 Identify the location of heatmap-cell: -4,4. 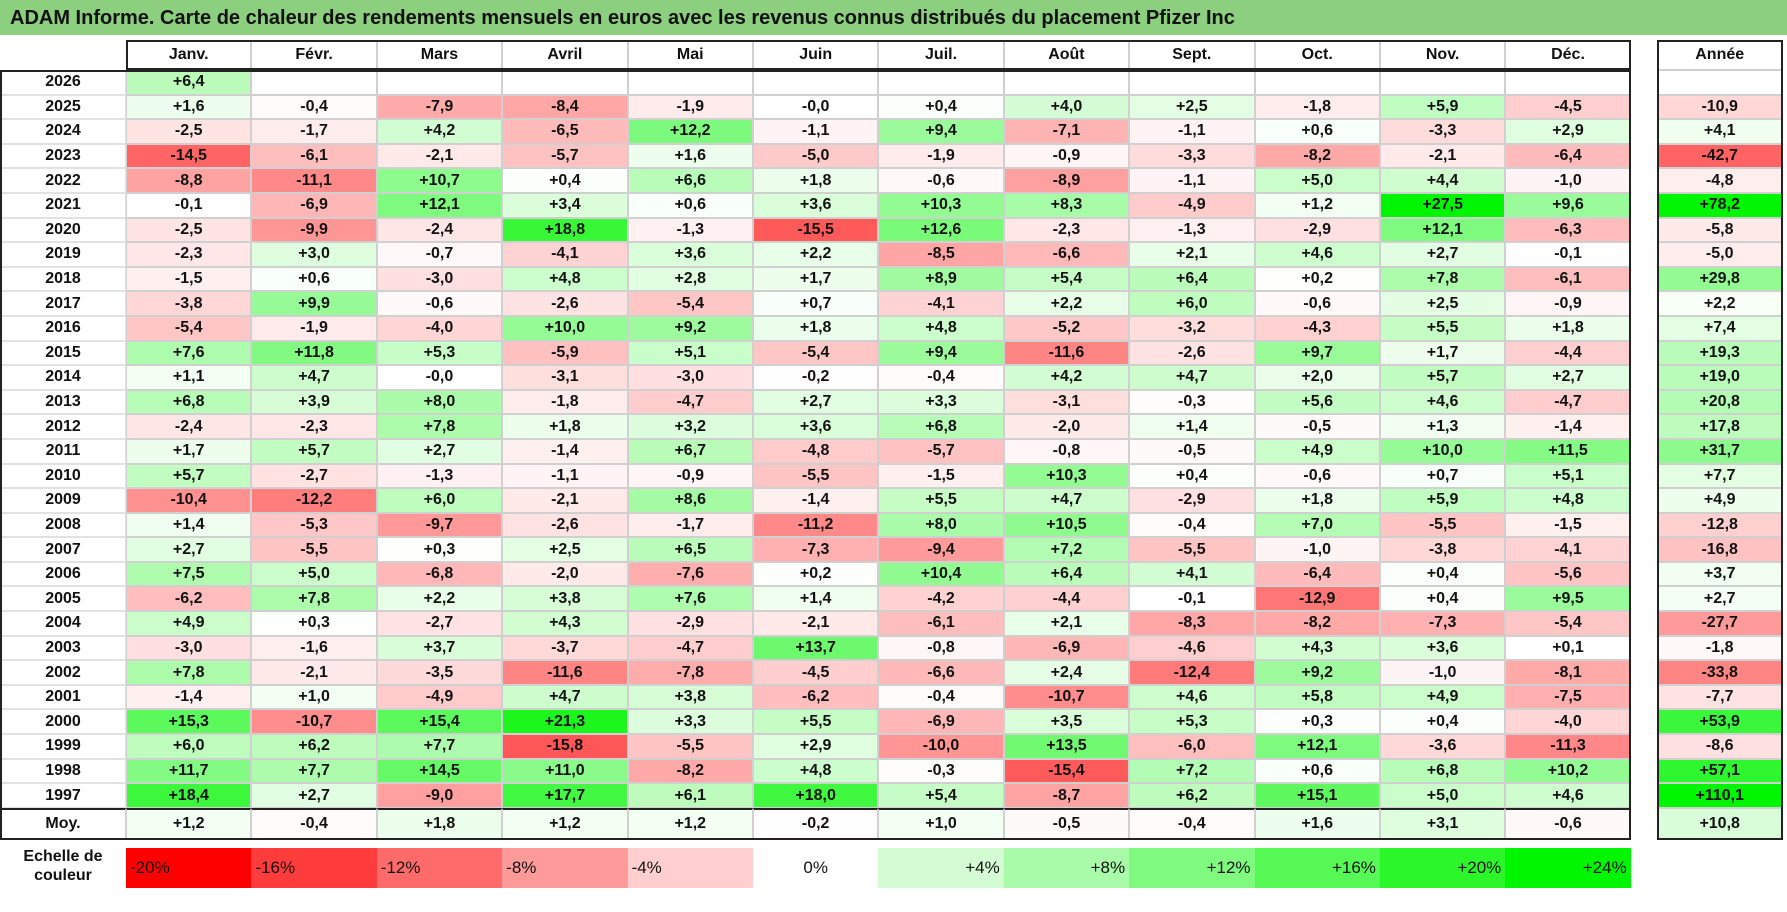
(1066, 599).